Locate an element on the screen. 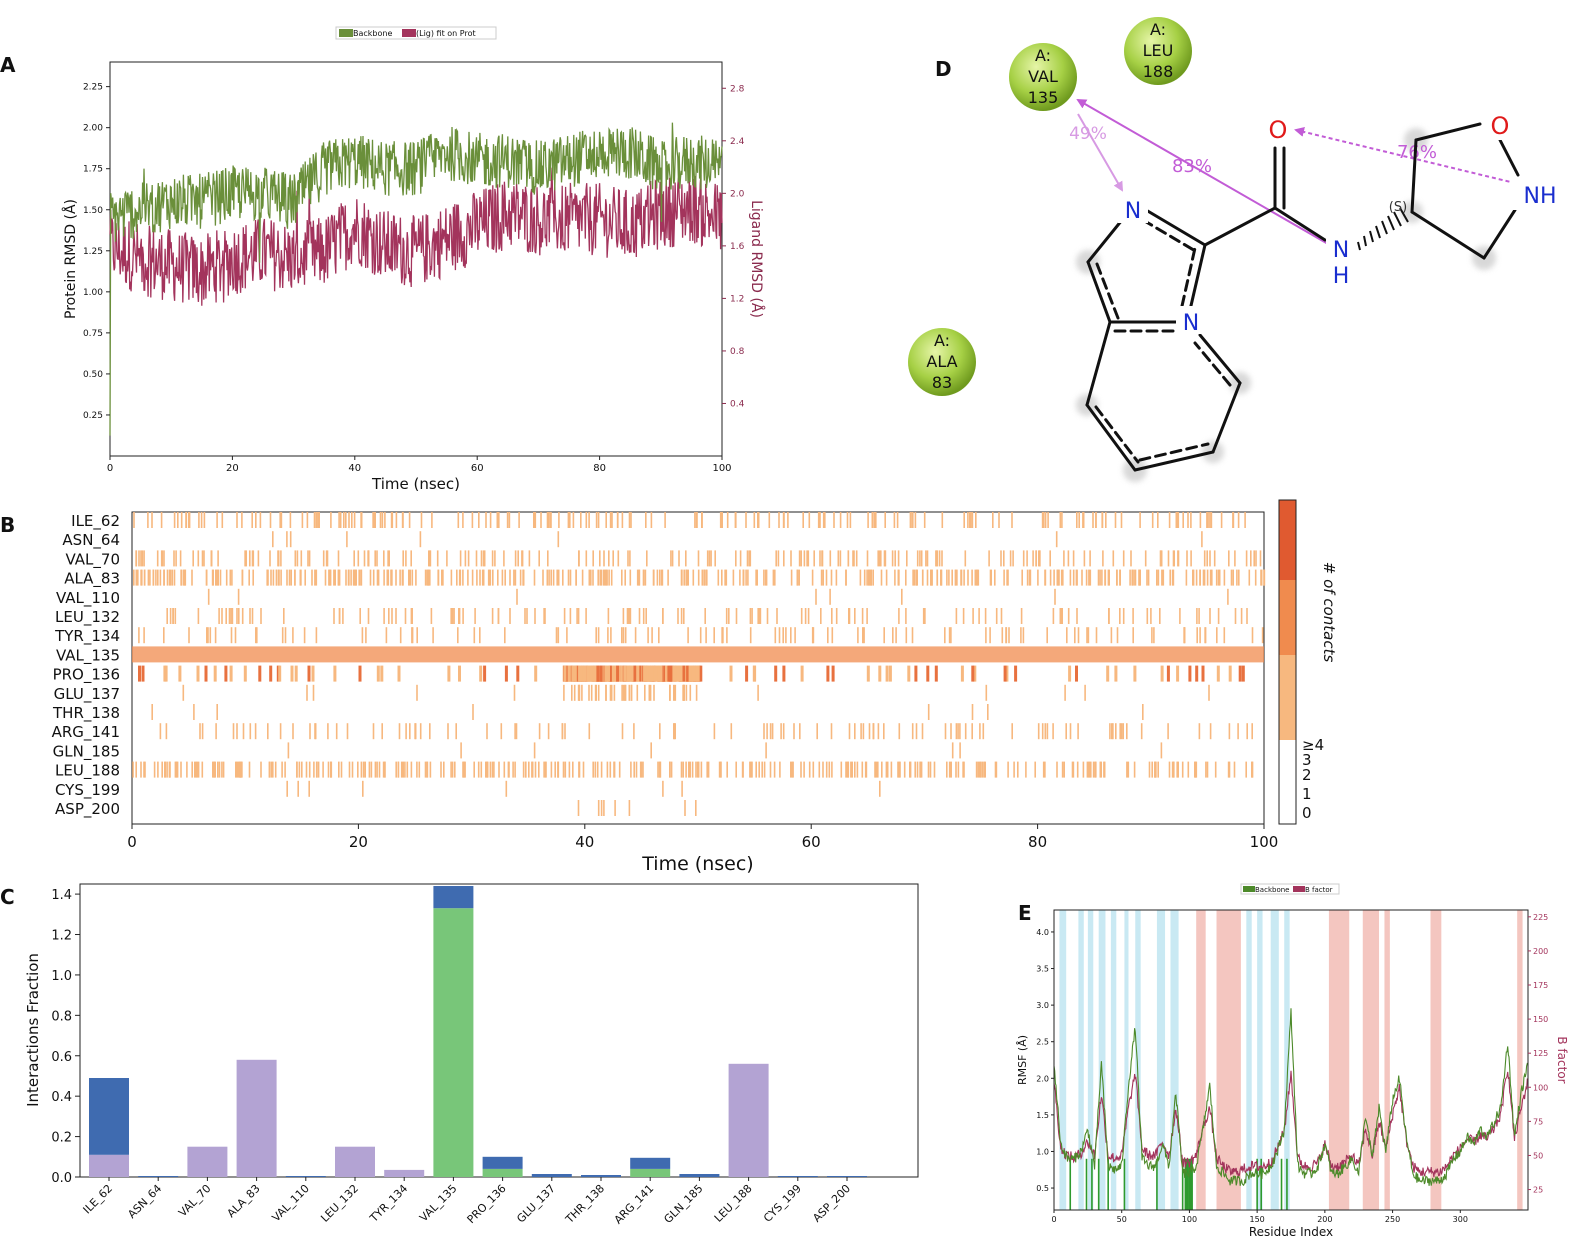 This screenshot has height=1256, width=1594. bar-hydrophobic is located at coordinates (109, 1165).